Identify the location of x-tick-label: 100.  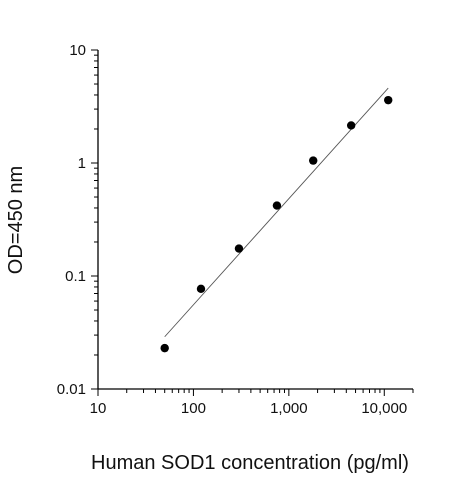
(193, 408).